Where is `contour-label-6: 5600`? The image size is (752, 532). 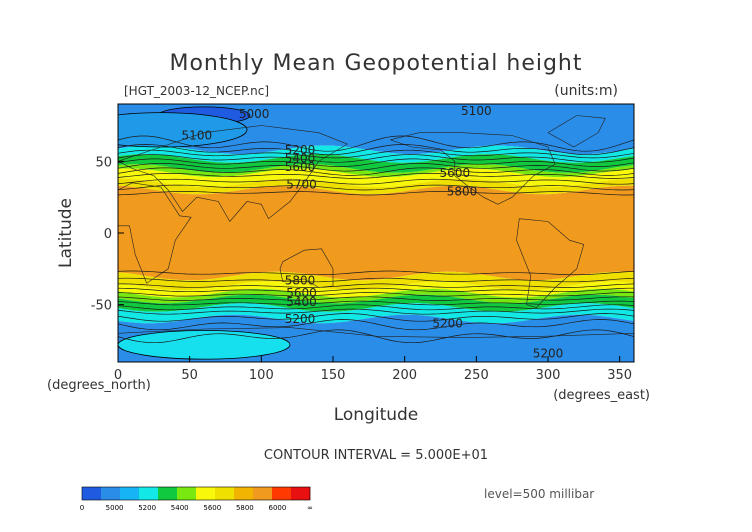
contour-label-6: 5600 is located at coordinates (455, 173).